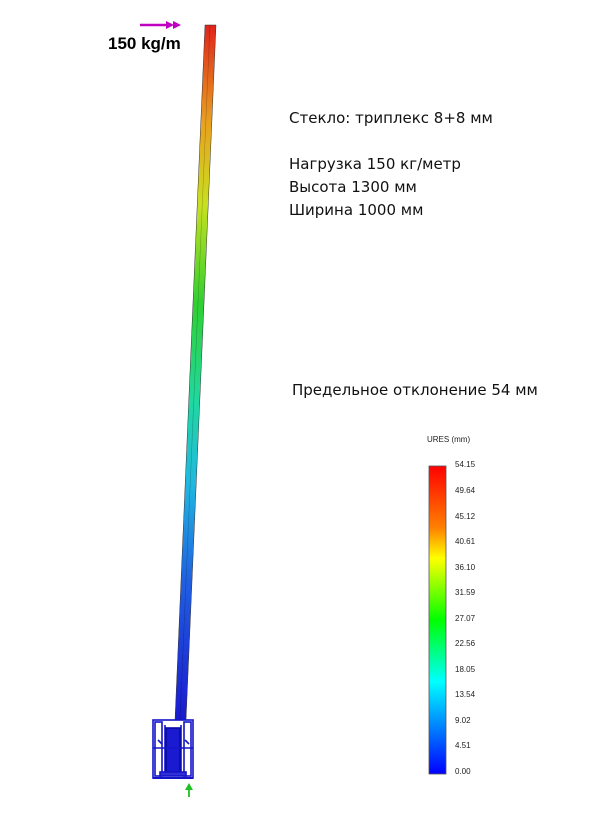  Describe the element at coordinates (465, 541) in the screenshot. I see `legend-tick: 40.61` at that location.